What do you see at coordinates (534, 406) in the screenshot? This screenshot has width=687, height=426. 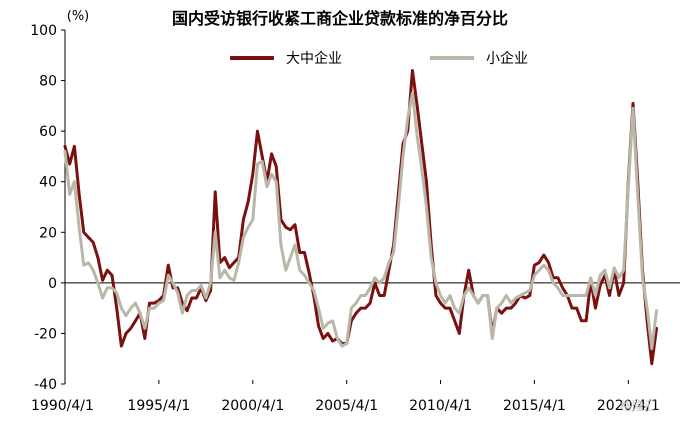 I see `x-tick-label: 2015/4/1` at bounding box center [534, 406].